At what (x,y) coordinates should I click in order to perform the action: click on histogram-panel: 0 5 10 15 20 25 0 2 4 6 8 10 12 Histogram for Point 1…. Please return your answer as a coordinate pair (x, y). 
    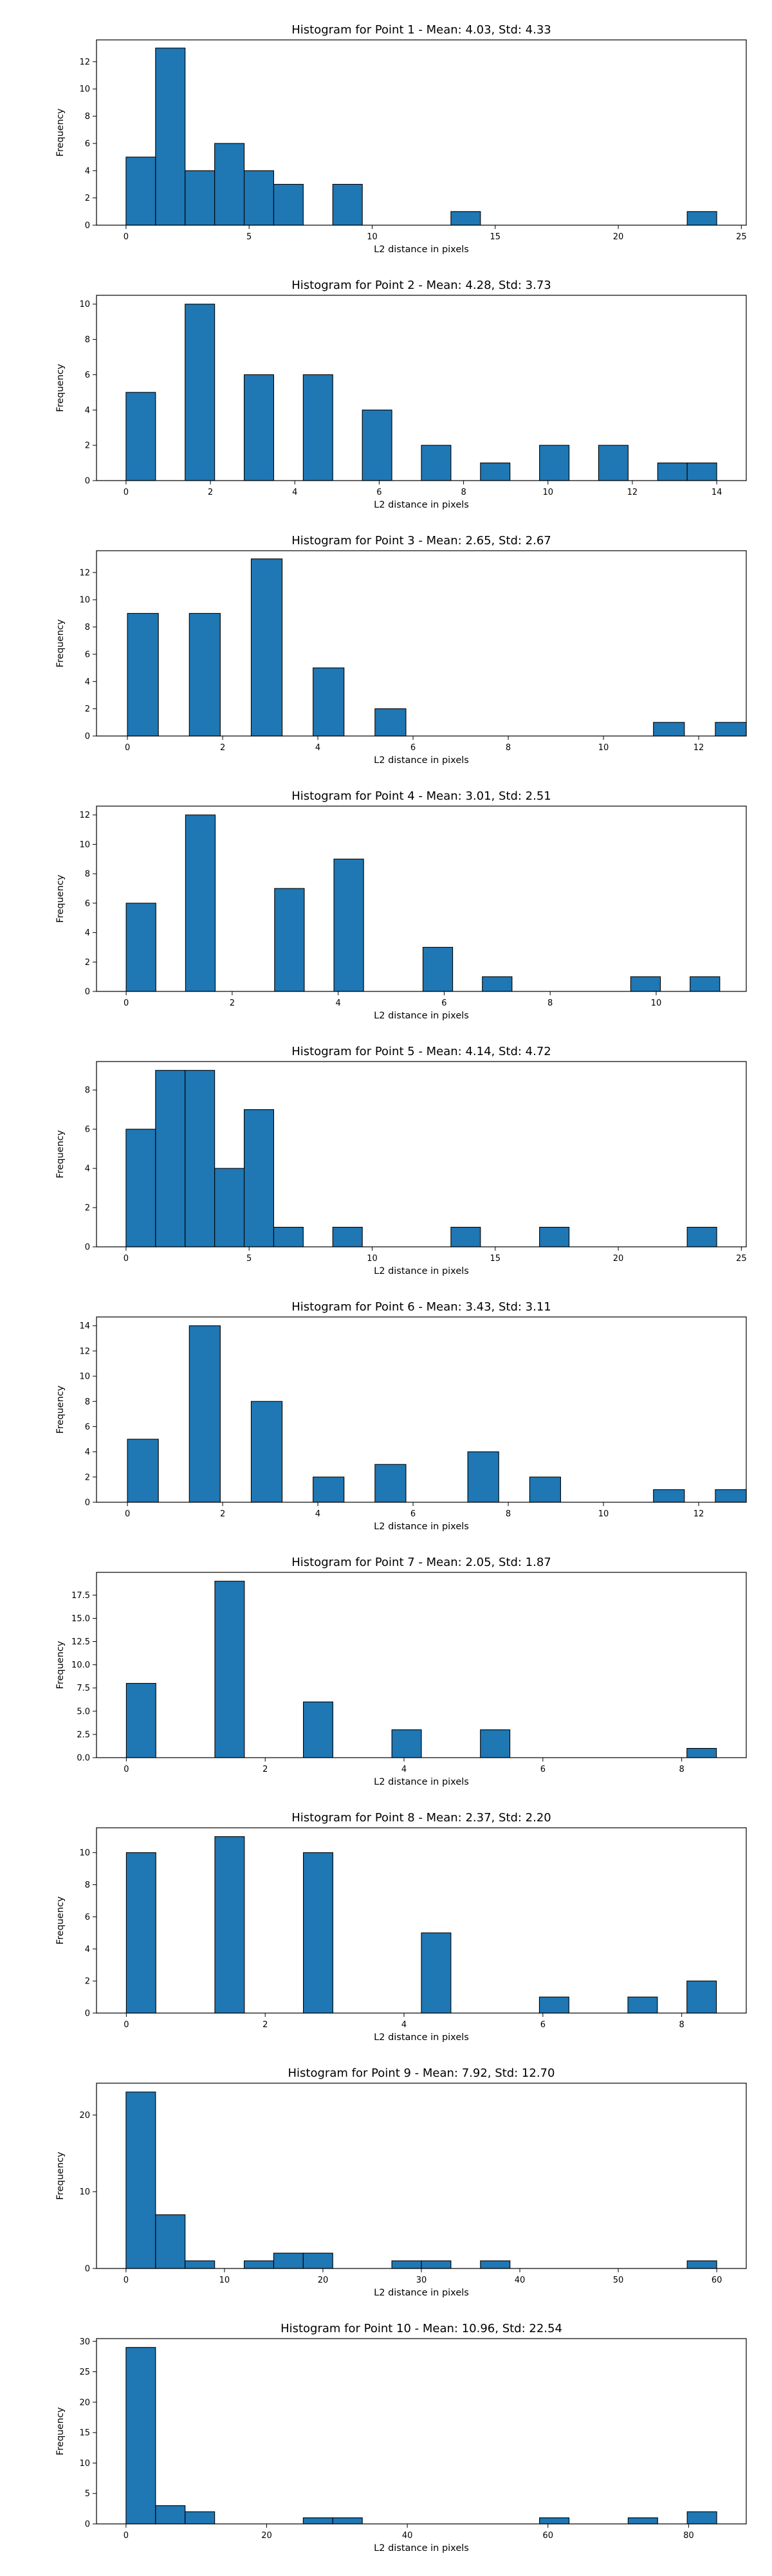
    Looking at the image, I should click on (401, 139).